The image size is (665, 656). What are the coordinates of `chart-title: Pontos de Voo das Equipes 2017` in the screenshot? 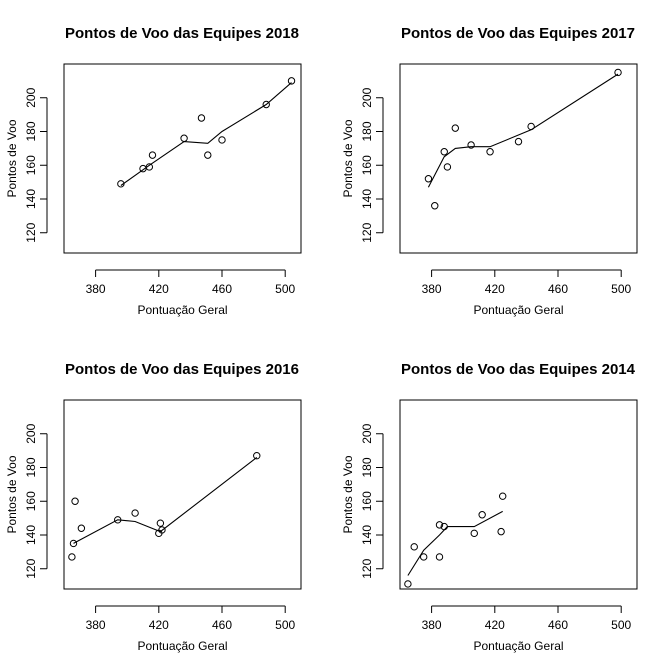 It's located at (518, 33).